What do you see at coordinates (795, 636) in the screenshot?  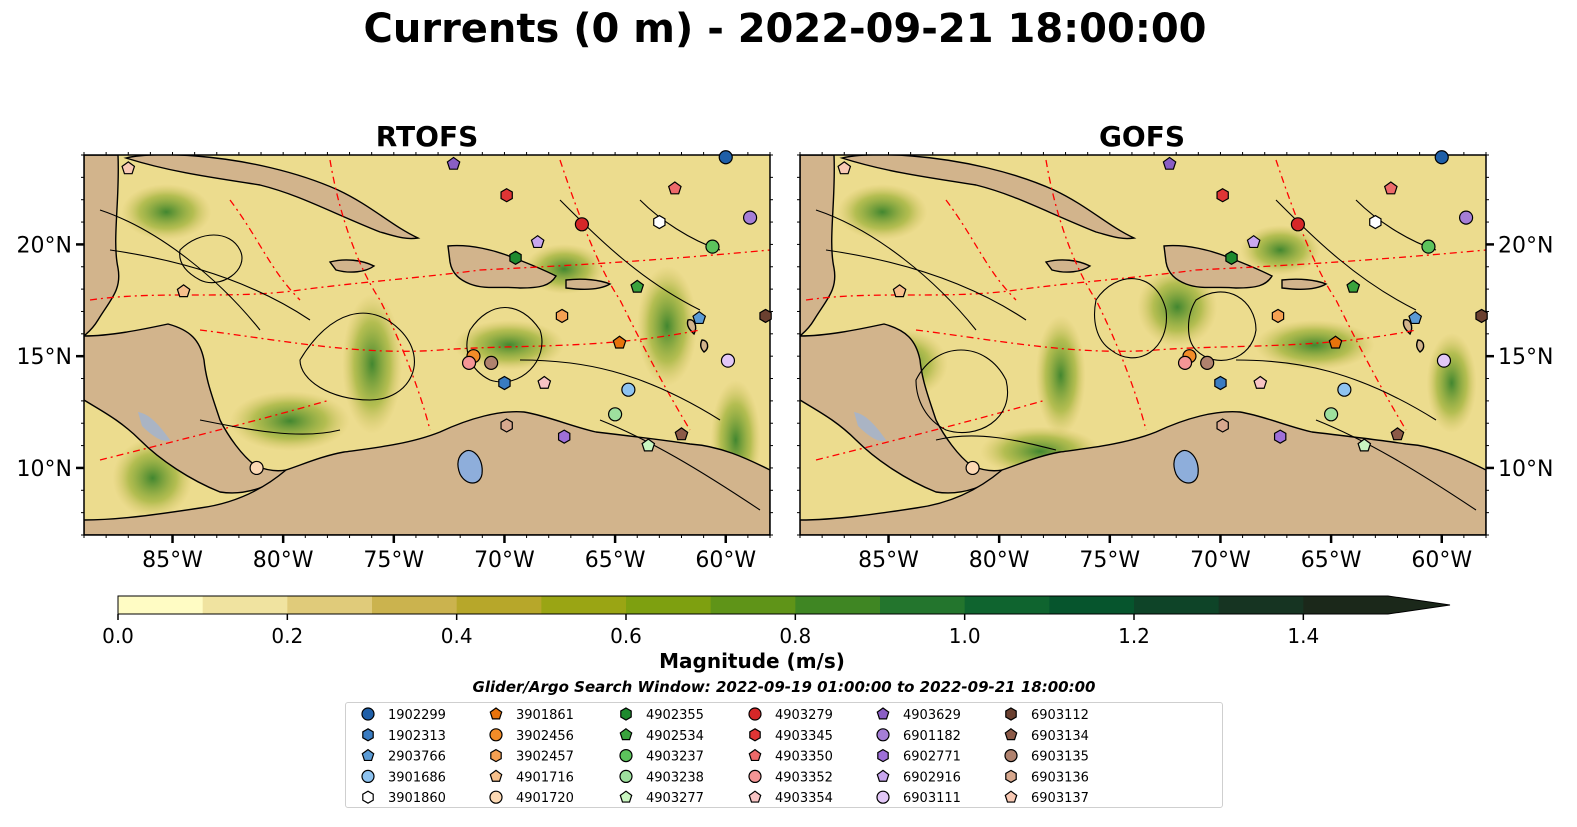 I see `colorbar-tick-label: 0.8` at bounding box center [795, 636].